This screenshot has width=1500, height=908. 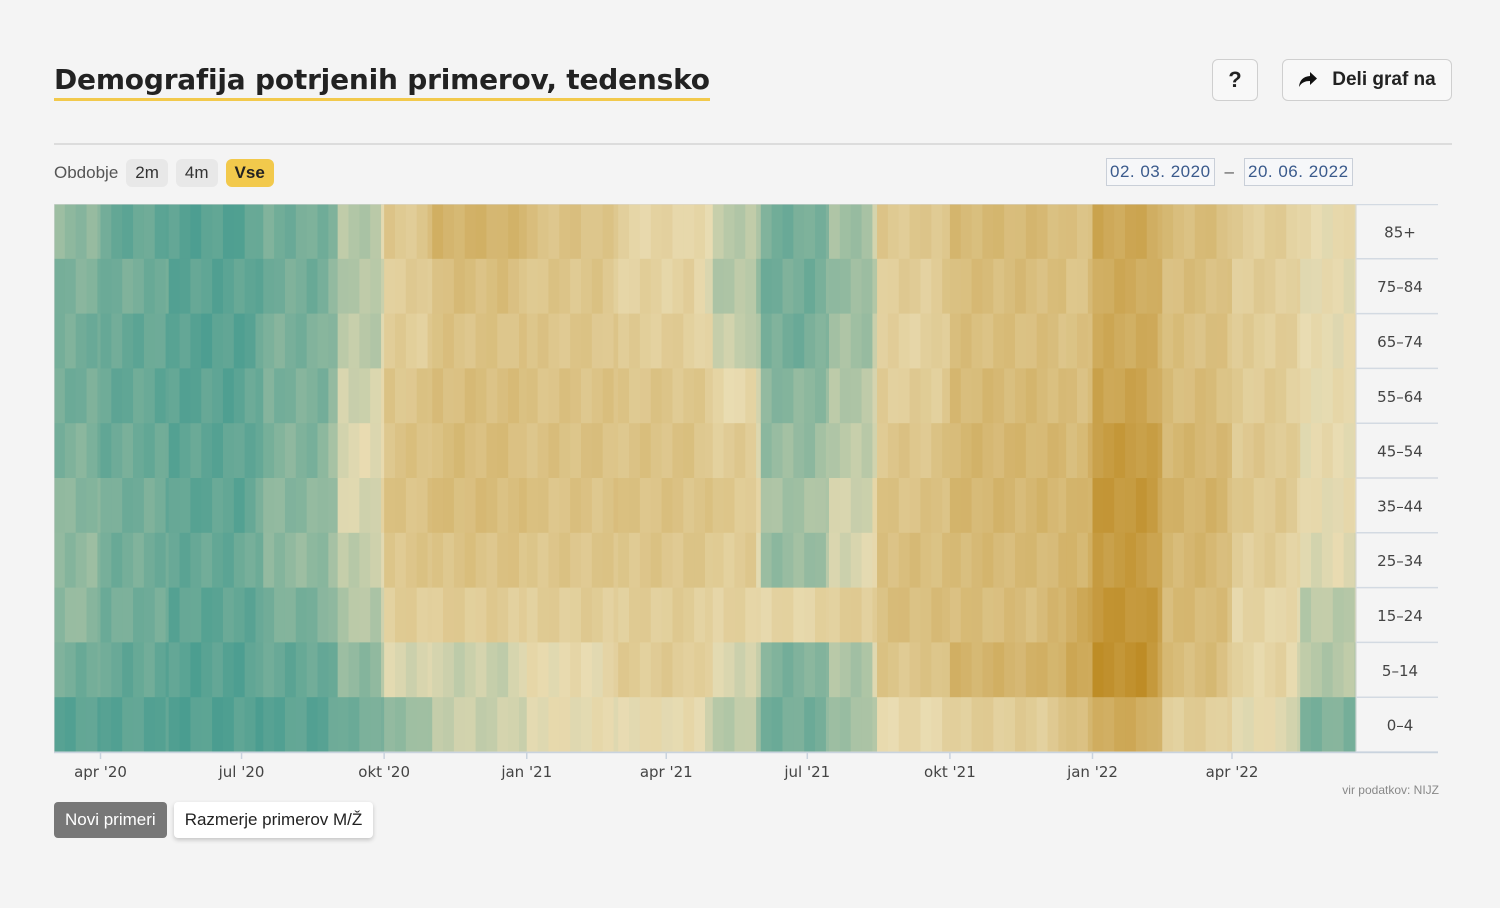 What do you see at coordinates (1367, 80) in the screenshot?
I see `share-button: Deli graf na` at bounding box center [1367, 80].